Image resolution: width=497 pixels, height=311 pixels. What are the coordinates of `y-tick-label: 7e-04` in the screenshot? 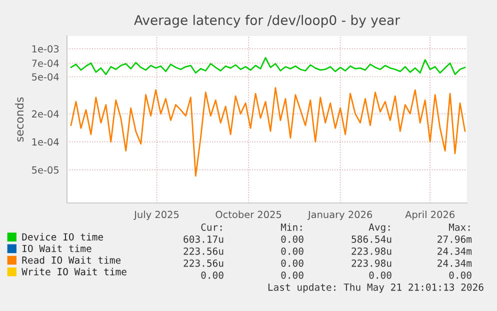 It's located at (45, 63).